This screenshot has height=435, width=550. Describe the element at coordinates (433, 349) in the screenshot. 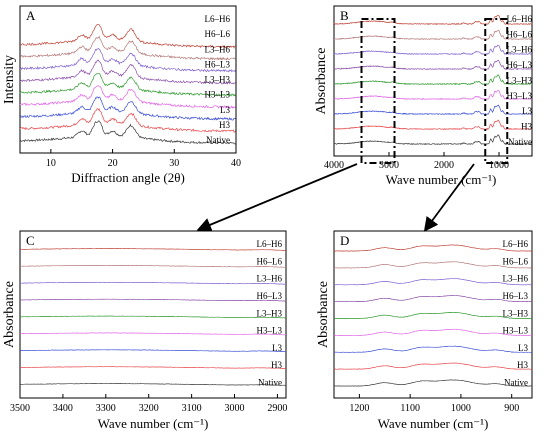

I see `panel-d-line-L3` at that location.